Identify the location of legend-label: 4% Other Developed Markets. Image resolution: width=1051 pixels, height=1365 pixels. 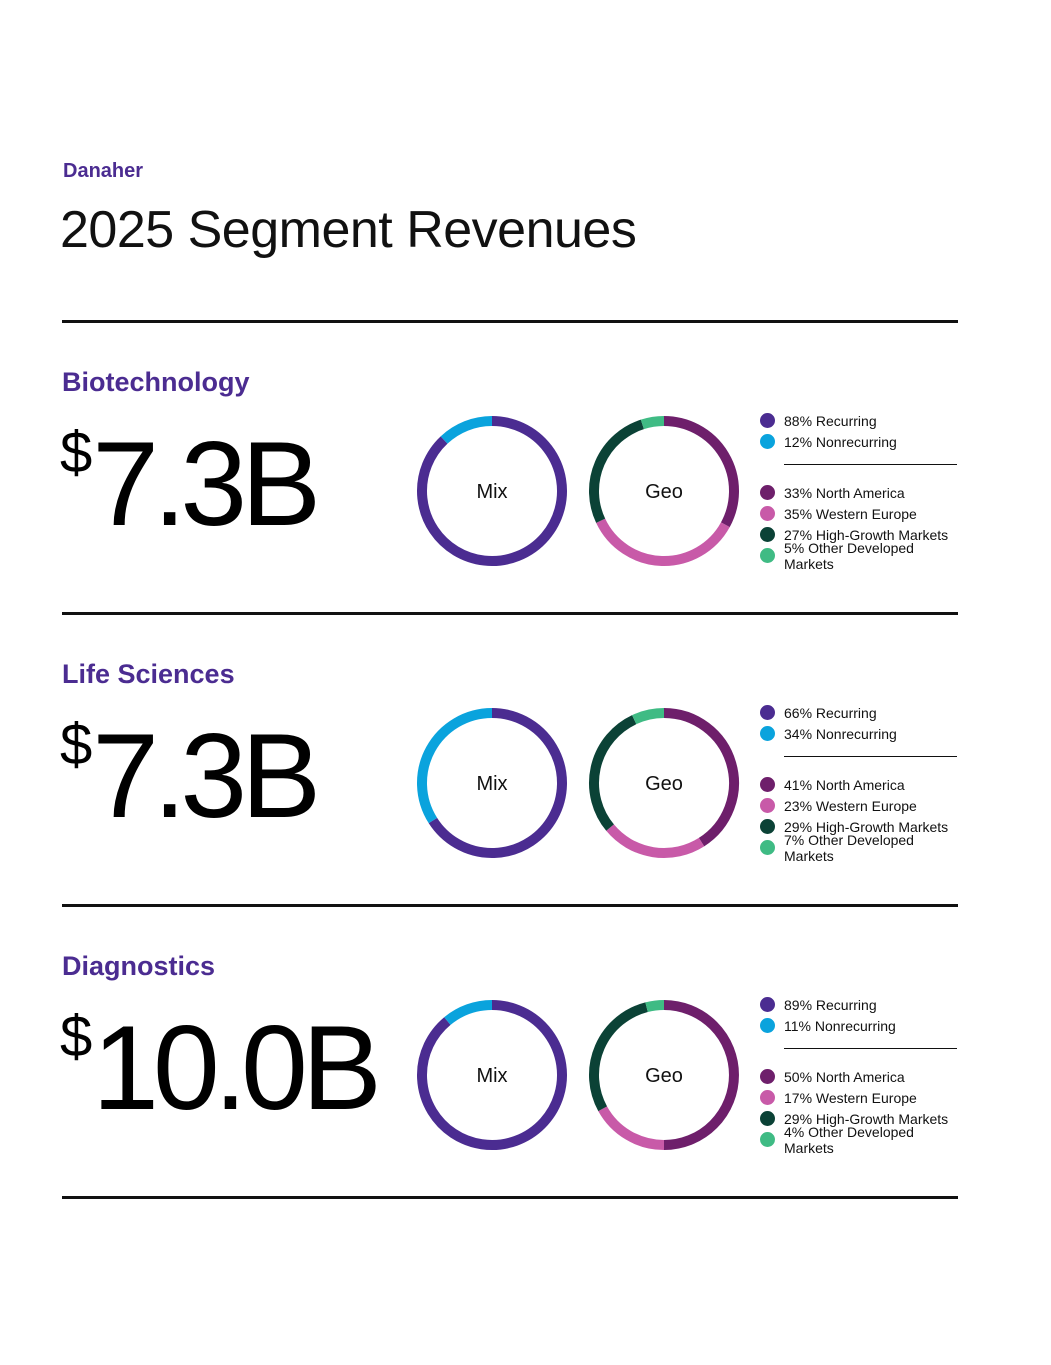
(849, 1139).